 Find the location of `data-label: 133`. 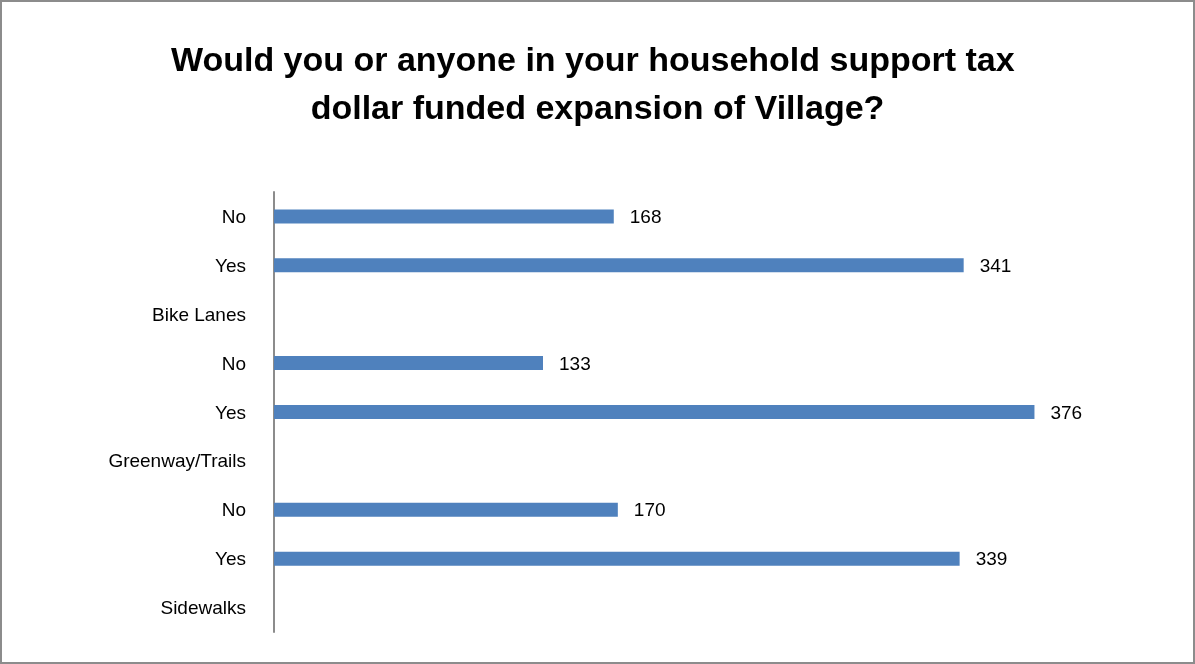

data-label: 133 is located at coordinates (574, 363).